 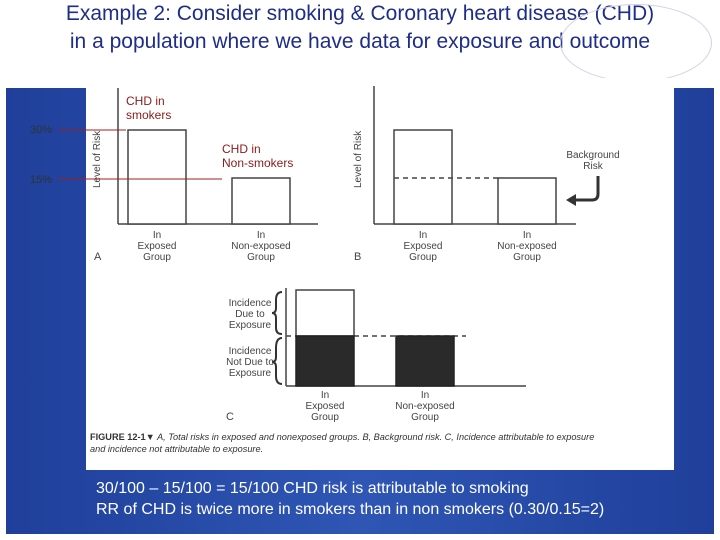 I want to click on panel-b-bar2-label: In, so click(x=527, y=235).